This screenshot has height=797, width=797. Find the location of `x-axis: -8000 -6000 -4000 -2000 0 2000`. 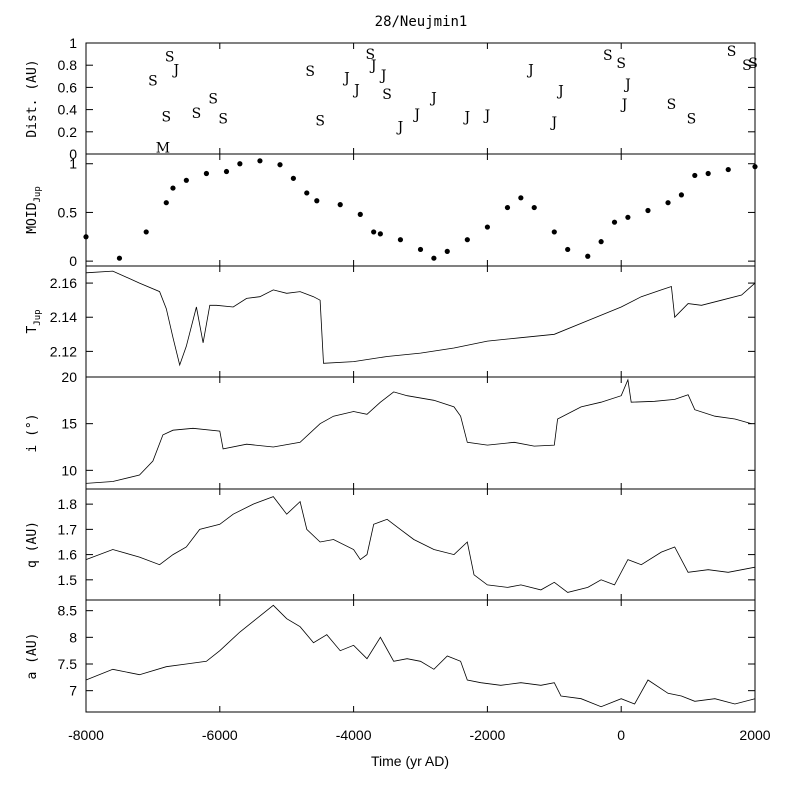

x-axis: -8000 -6000 -4000 -2000 0 2000 is located at coordinates (419, 735).